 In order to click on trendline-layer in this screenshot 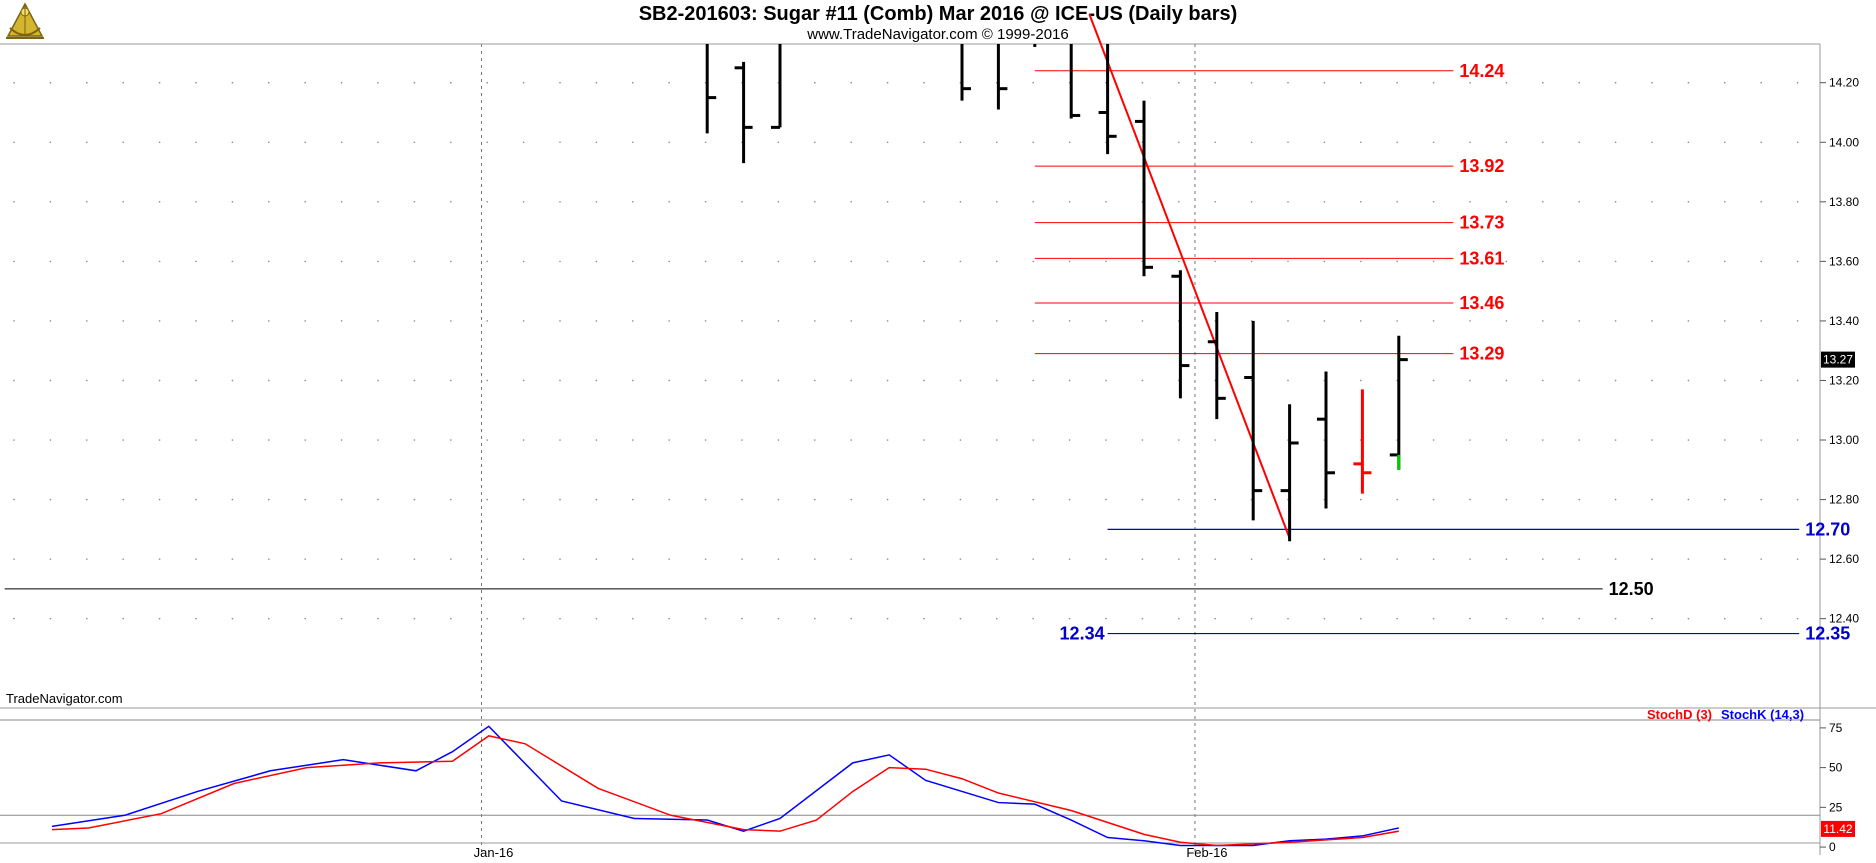, I will do `click(1189, 276)`.